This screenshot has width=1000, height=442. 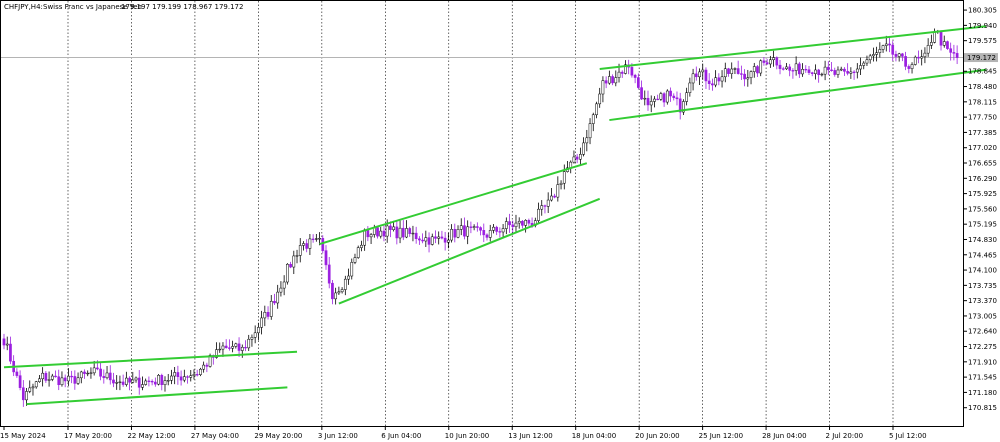 What do you see at coordinates (798, 95) in the screenshot?
I see `trendline-channel-3-lower` at bounding box center [798, 95].